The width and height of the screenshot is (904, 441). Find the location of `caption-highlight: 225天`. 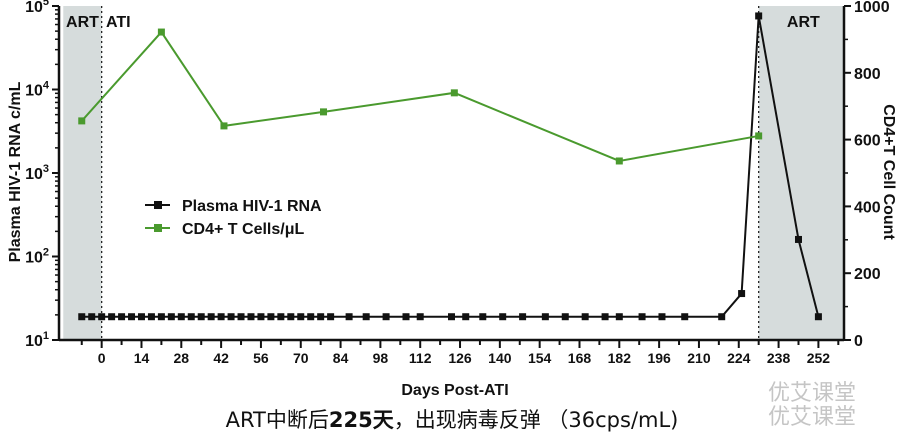

caption-highlight: 225天 is located at coordinates (361, 420).